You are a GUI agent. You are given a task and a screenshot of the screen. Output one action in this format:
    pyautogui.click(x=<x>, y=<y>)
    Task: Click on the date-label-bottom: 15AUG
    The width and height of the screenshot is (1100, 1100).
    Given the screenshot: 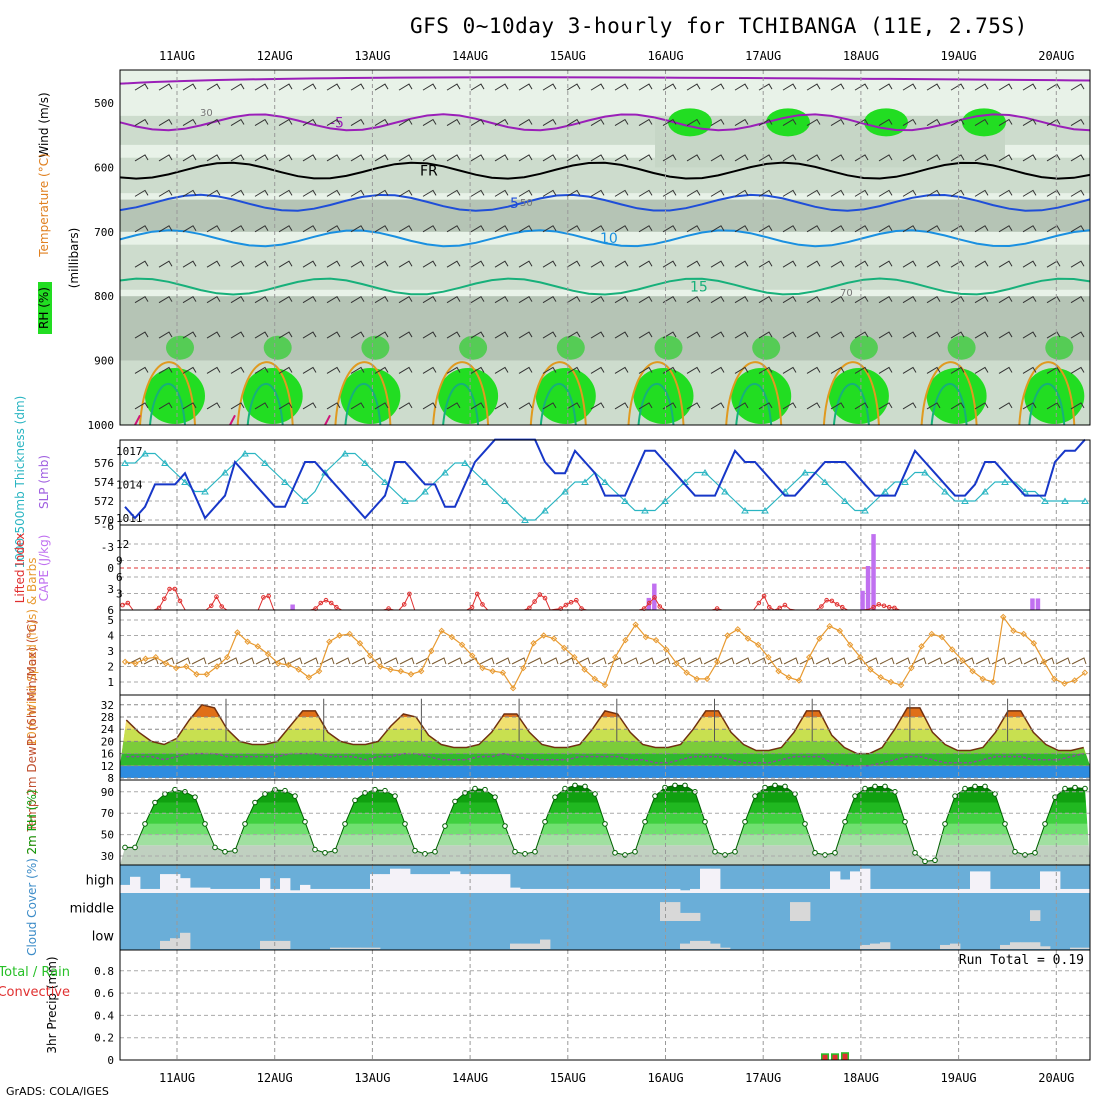 What is the action you would take?
    pyautogui.click(x=568, y=1078)
    